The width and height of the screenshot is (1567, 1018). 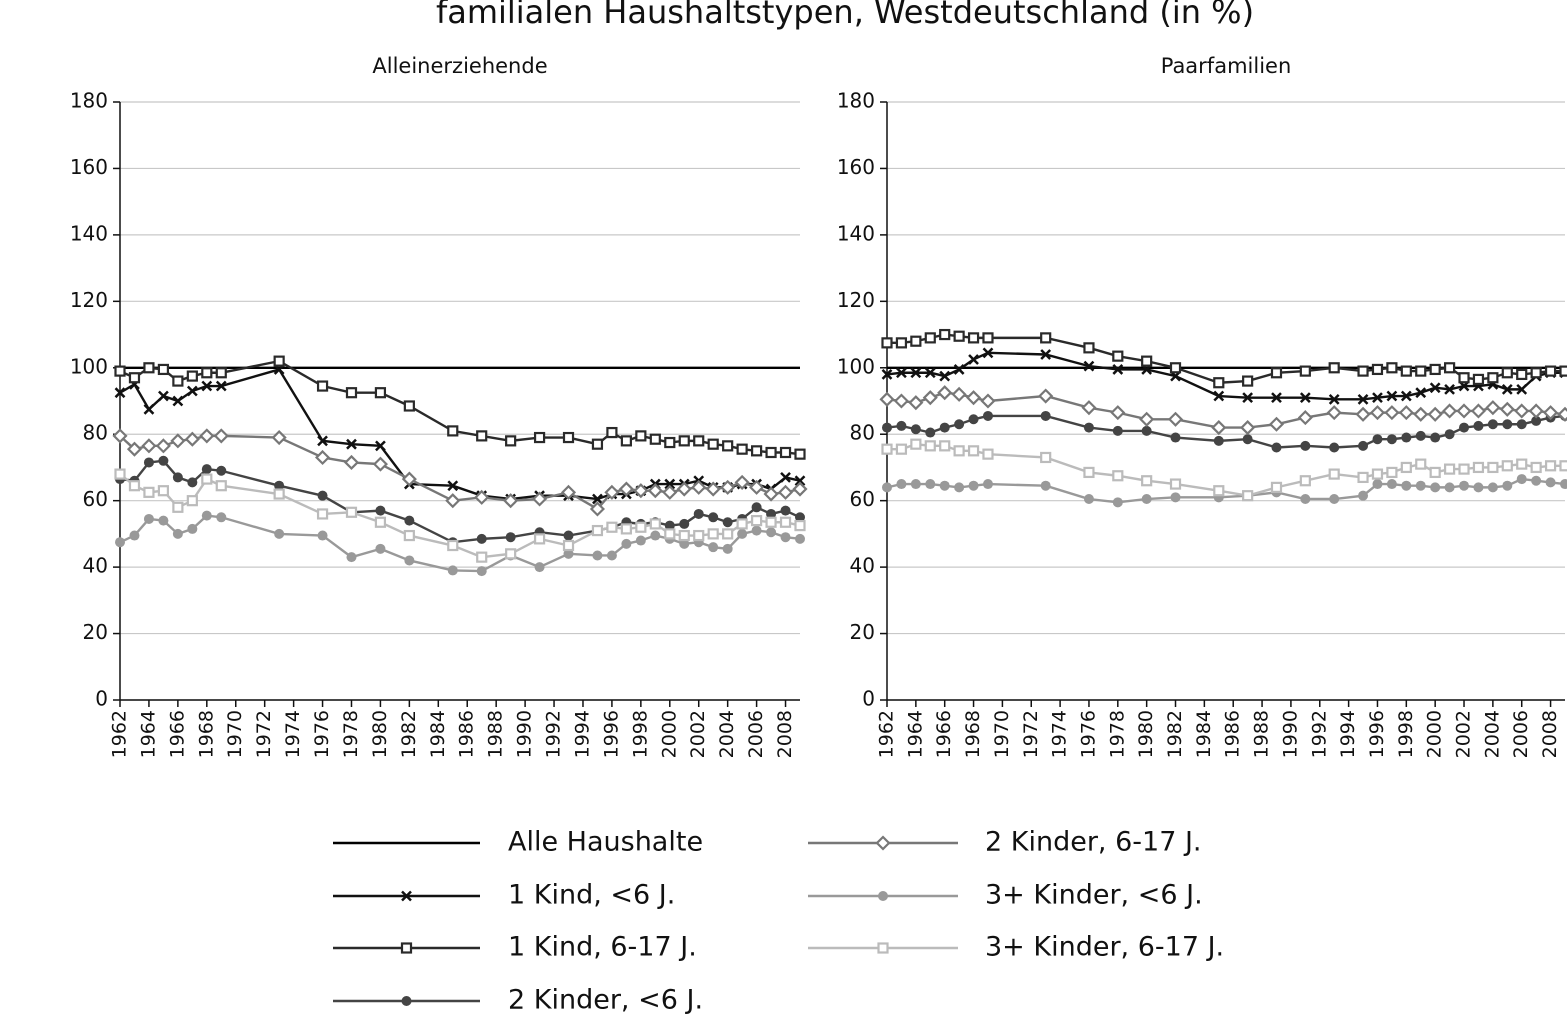 I want to click on y-tick-label: 20, so click(x=862, y=632).